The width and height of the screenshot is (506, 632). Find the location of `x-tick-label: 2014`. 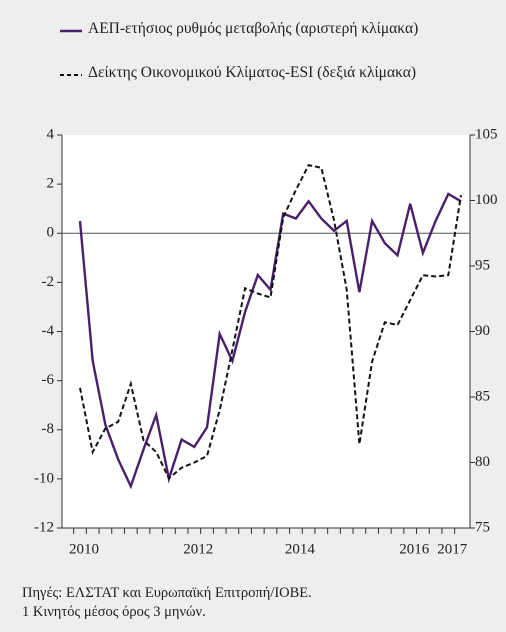

x-tick-label: 2014 is located at coordinates (300, 549).